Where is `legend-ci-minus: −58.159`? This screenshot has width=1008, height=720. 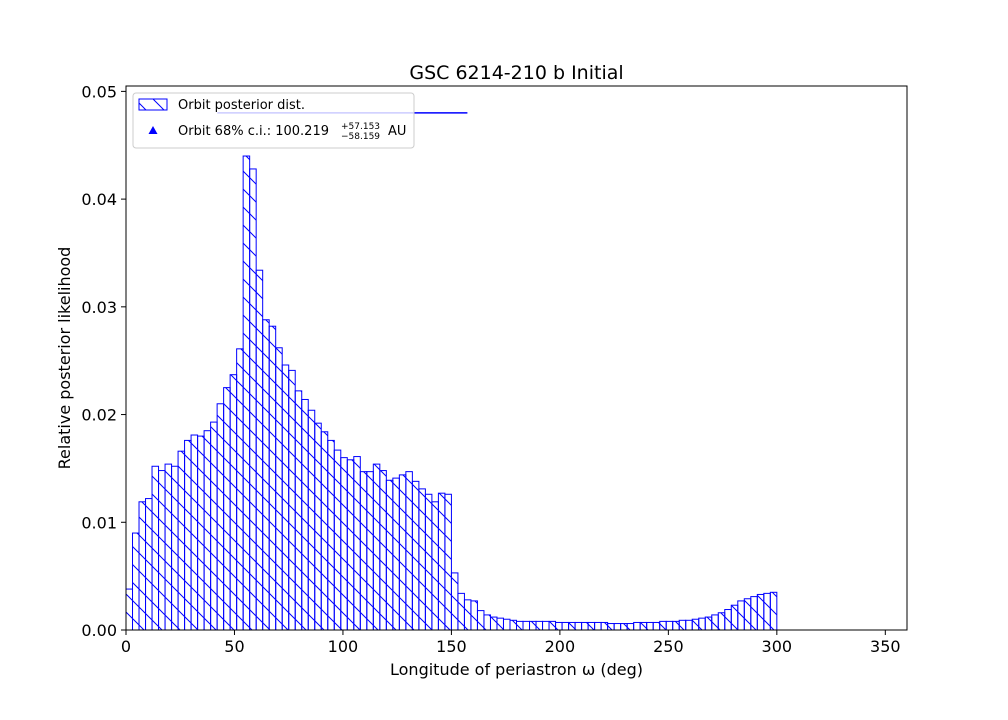
legend-ci-minus: −58.159 is located at coordinates (360, 137).